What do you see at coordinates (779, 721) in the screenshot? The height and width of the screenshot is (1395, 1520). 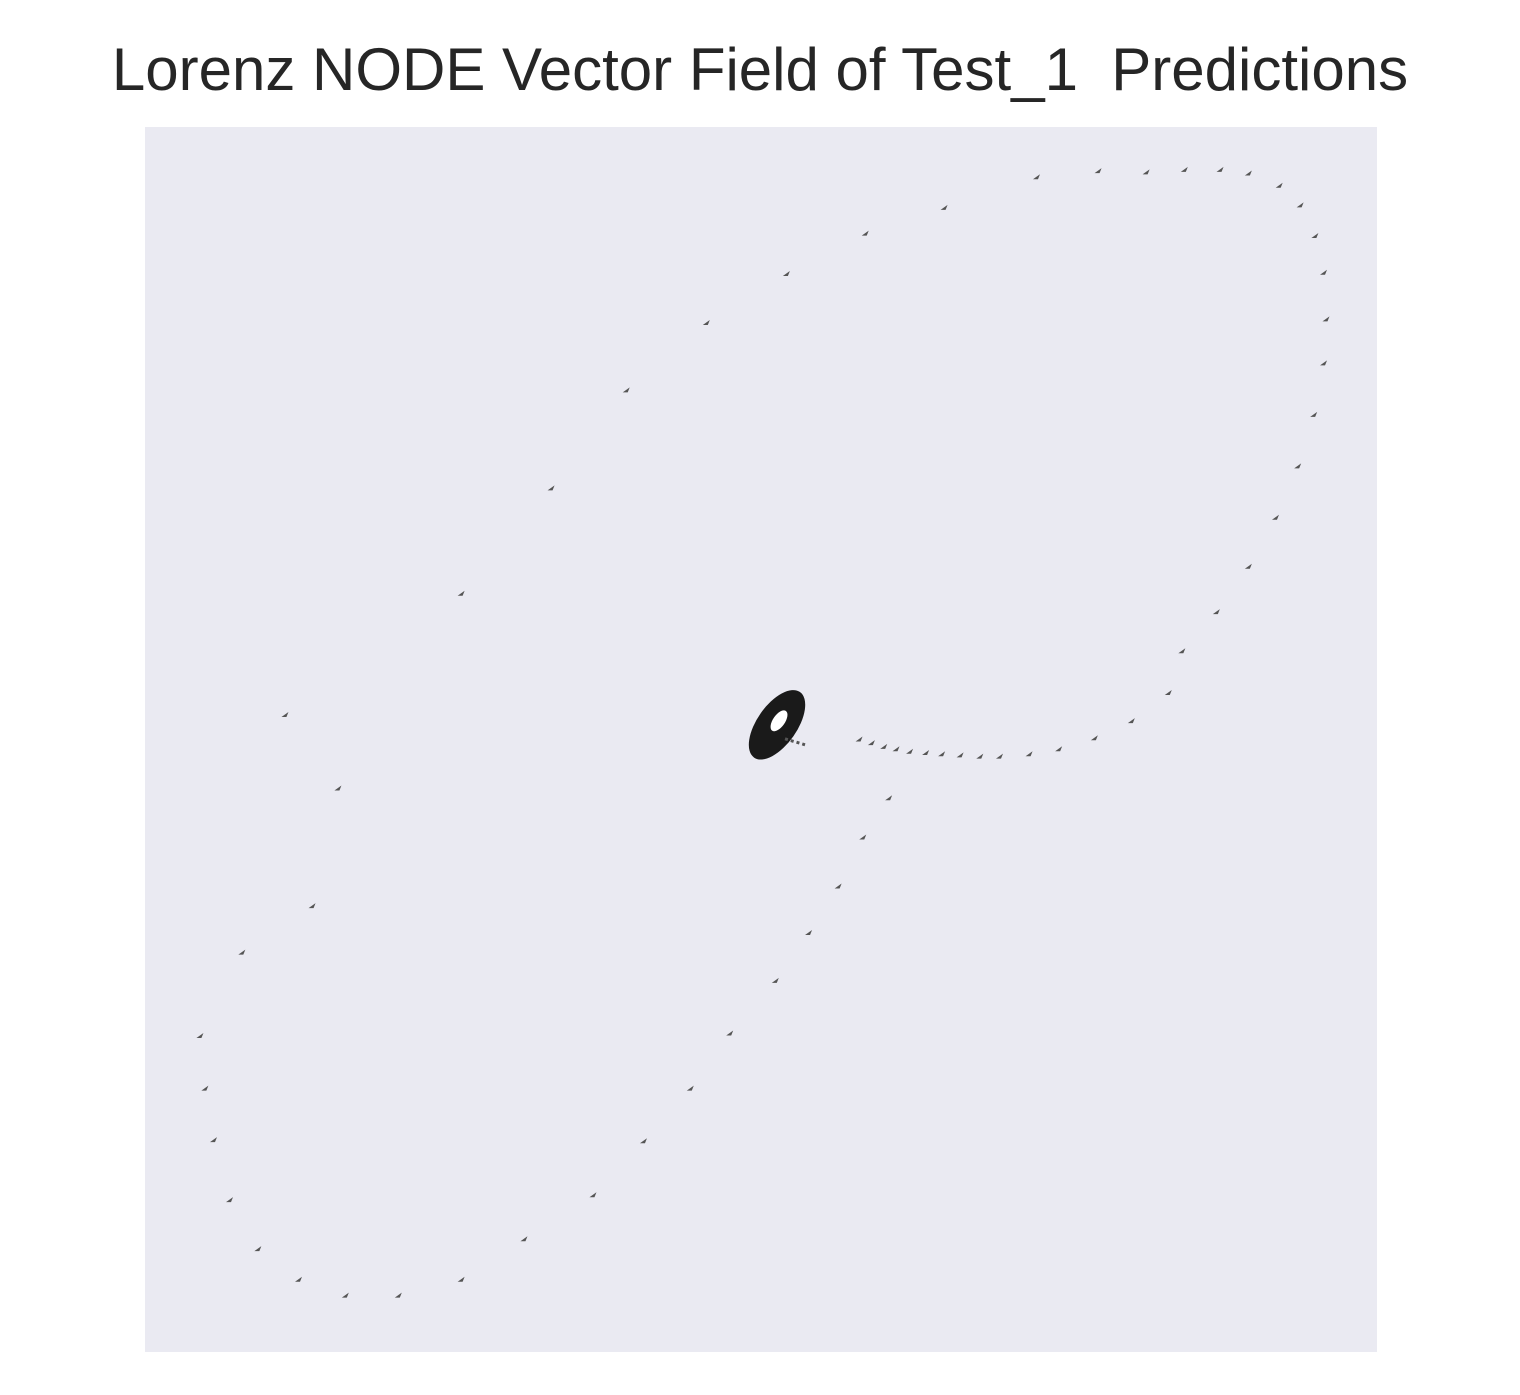 I see `center-cluster-hole` at bounding box center [779, 721].